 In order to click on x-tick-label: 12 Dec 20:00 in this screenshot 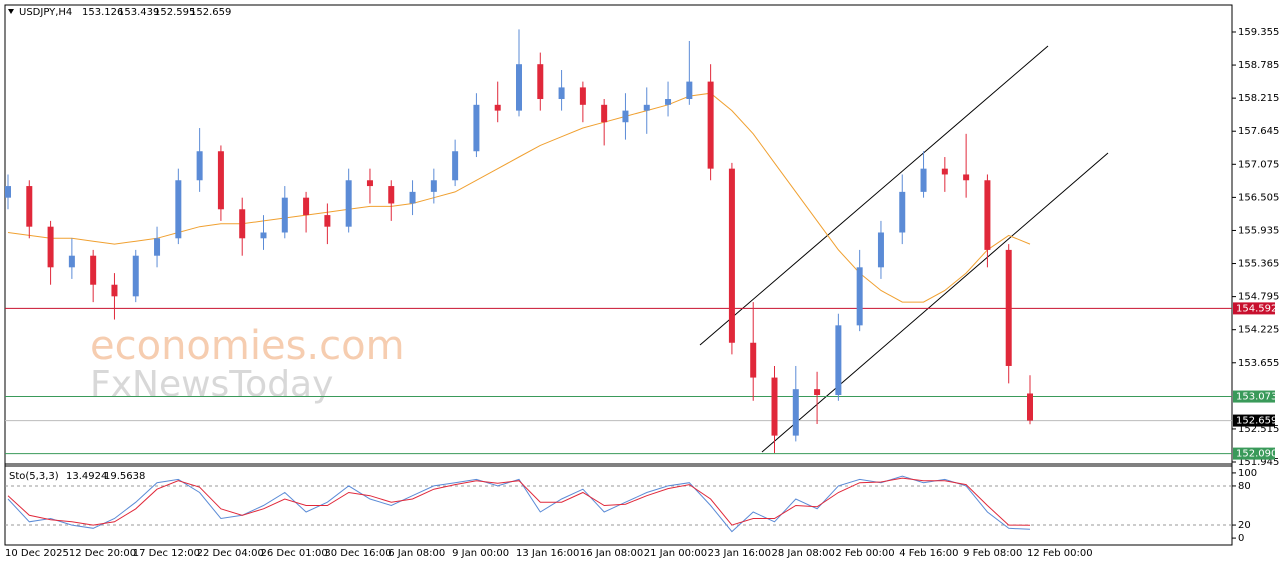, I will do `click(102, 553)`.